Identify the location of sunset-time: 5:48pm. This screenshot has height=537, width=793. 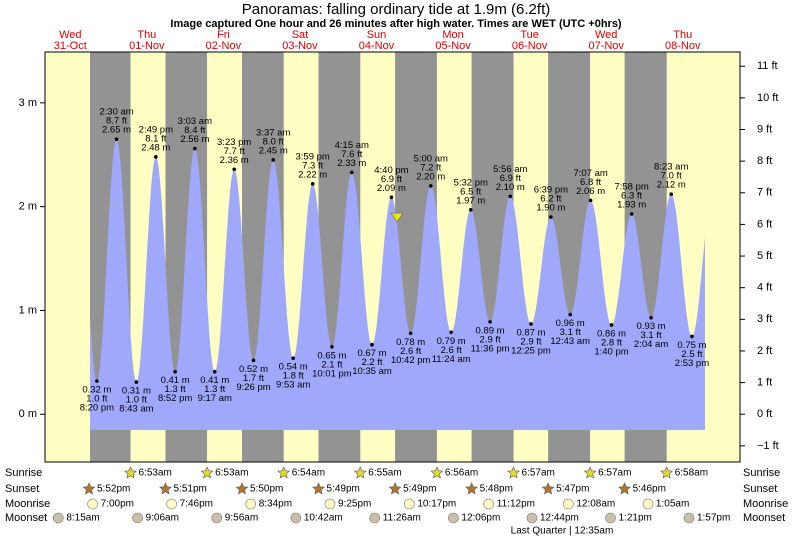
(496, 489).